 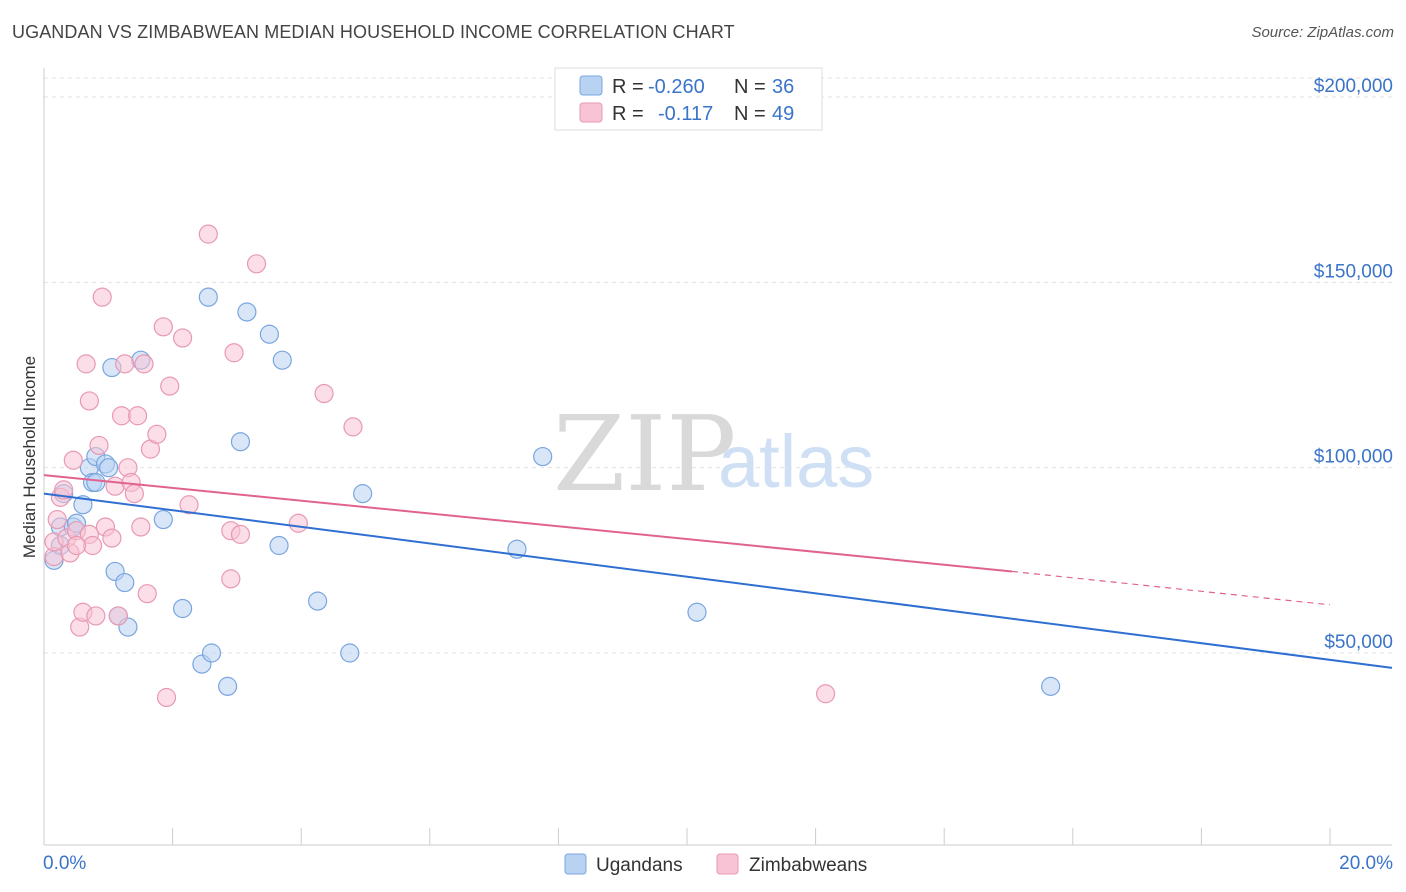 I want to click on legend-n-value-2: 49, so click(x=783, y=114).